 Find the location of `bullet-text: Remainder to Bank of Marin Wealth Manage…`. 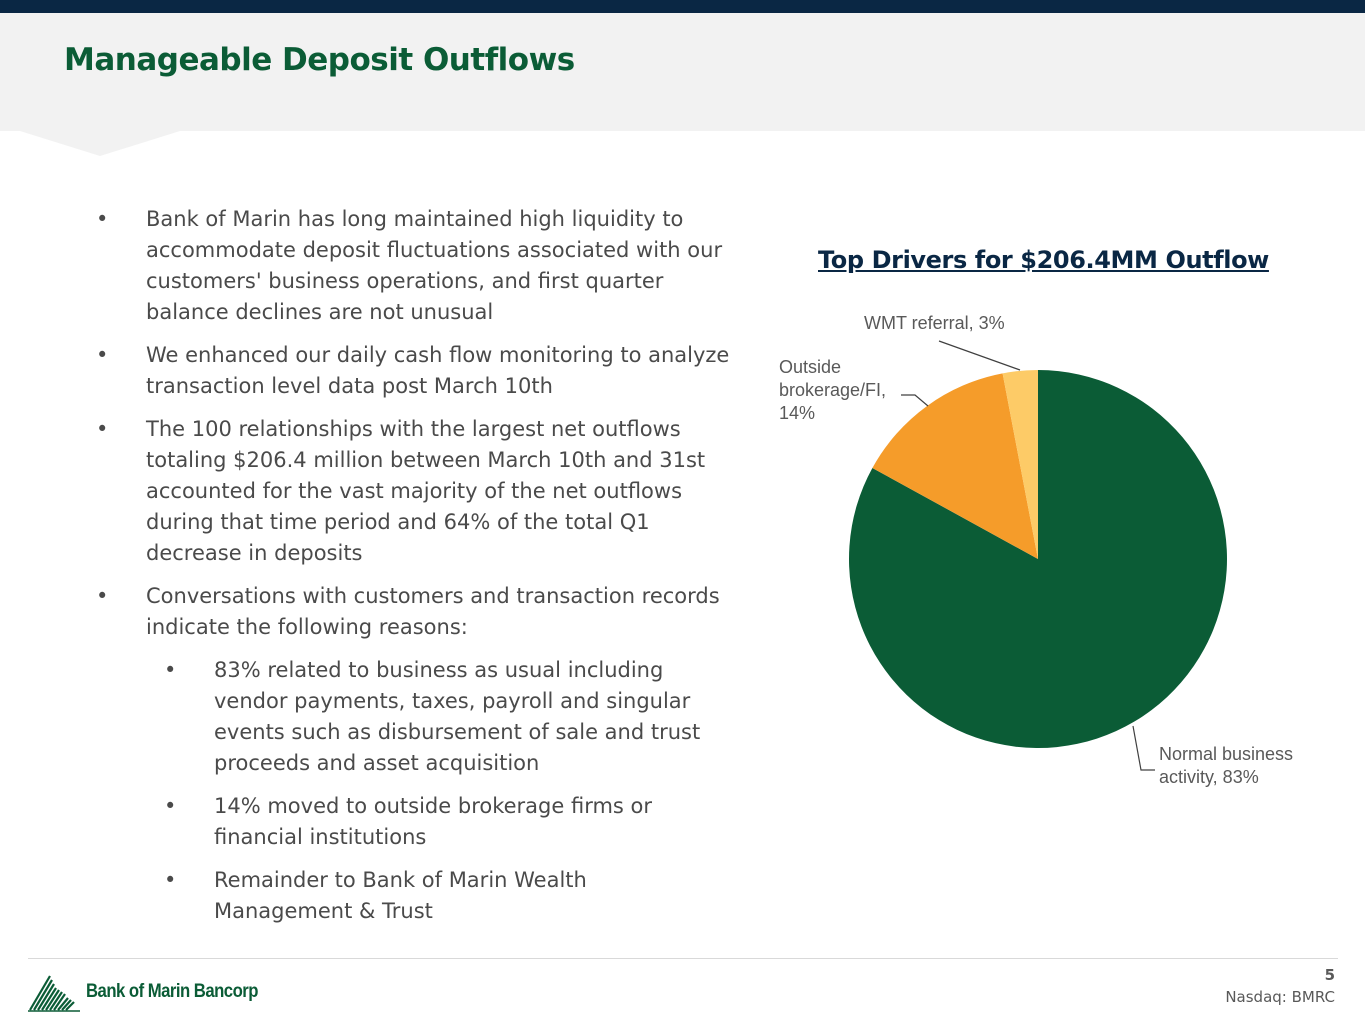

bullet-text: Remainder to Bank of Marin Wealth Manage… is located at coordinates (400, 895).